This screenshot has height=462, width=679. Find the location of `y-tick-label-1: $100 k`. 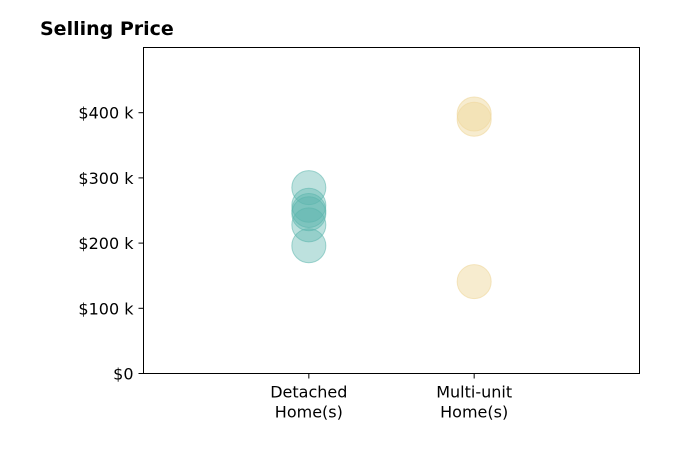

y-tick-label-1: $100 k is located at coordinates (106, 308).